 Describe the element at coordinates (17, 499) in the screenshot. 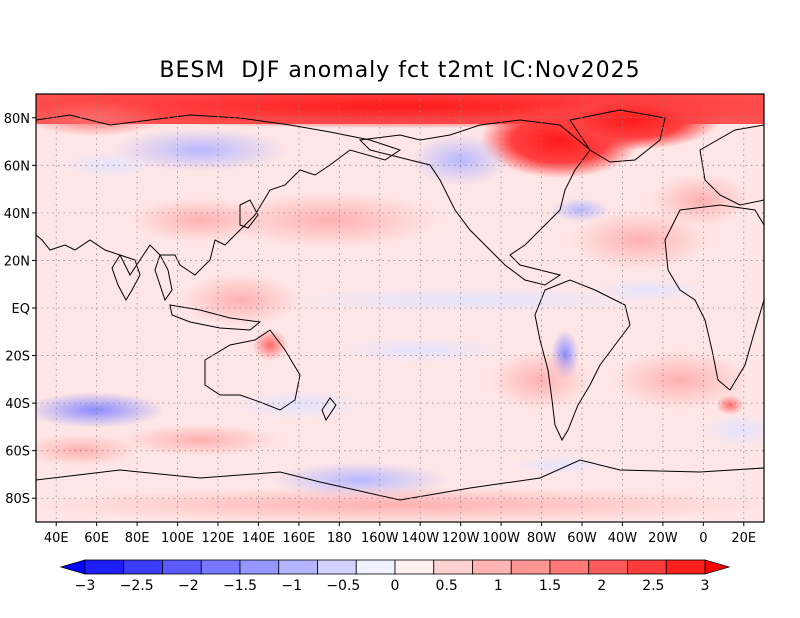

I see `lat-tick-label: 80S` at that location.